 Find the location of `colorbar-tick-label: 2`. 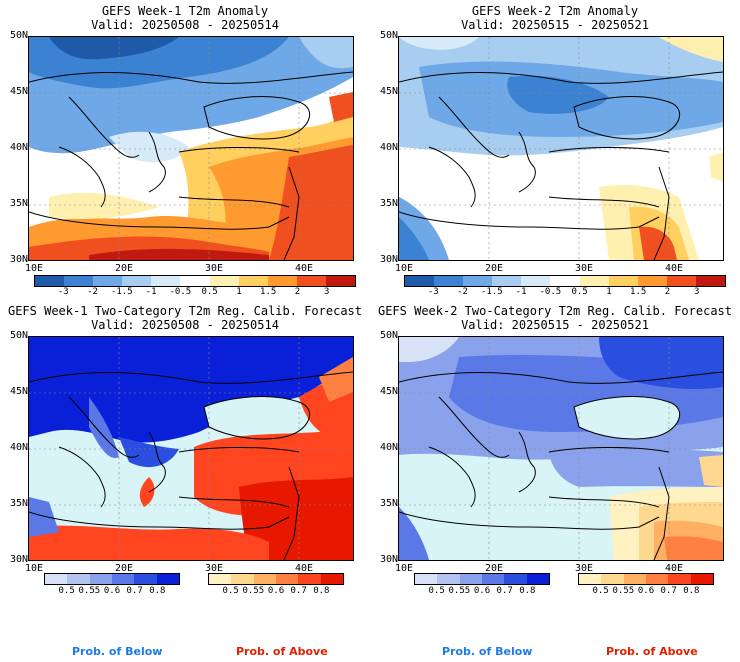

colorbar-tick-label: 2 is located at coordinates (297, 292).